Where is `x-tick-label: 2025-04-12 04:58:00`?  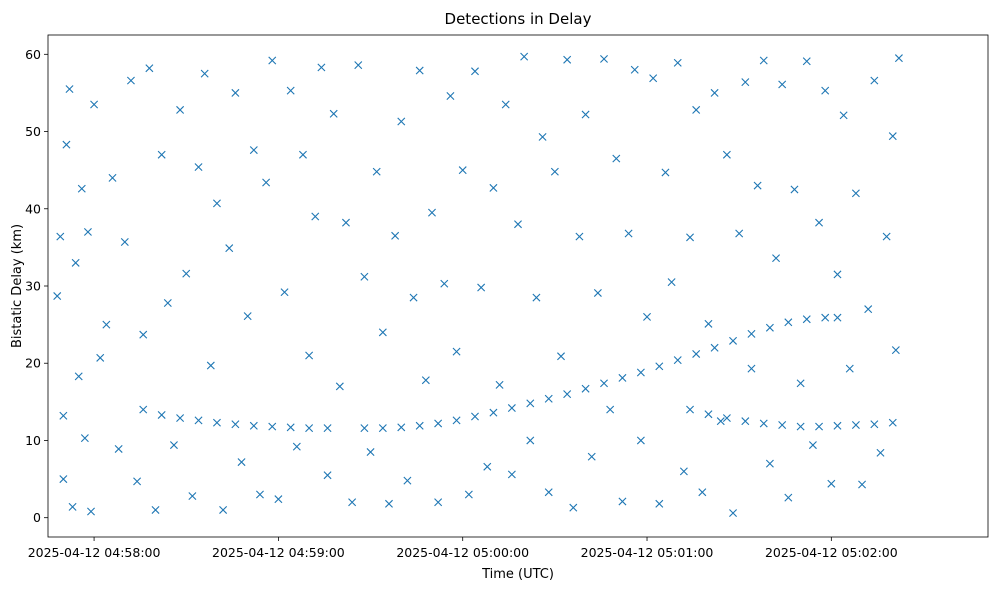 x-tick-label: 2025-04-12 04:58:00 is located at coordinates (94, 552).